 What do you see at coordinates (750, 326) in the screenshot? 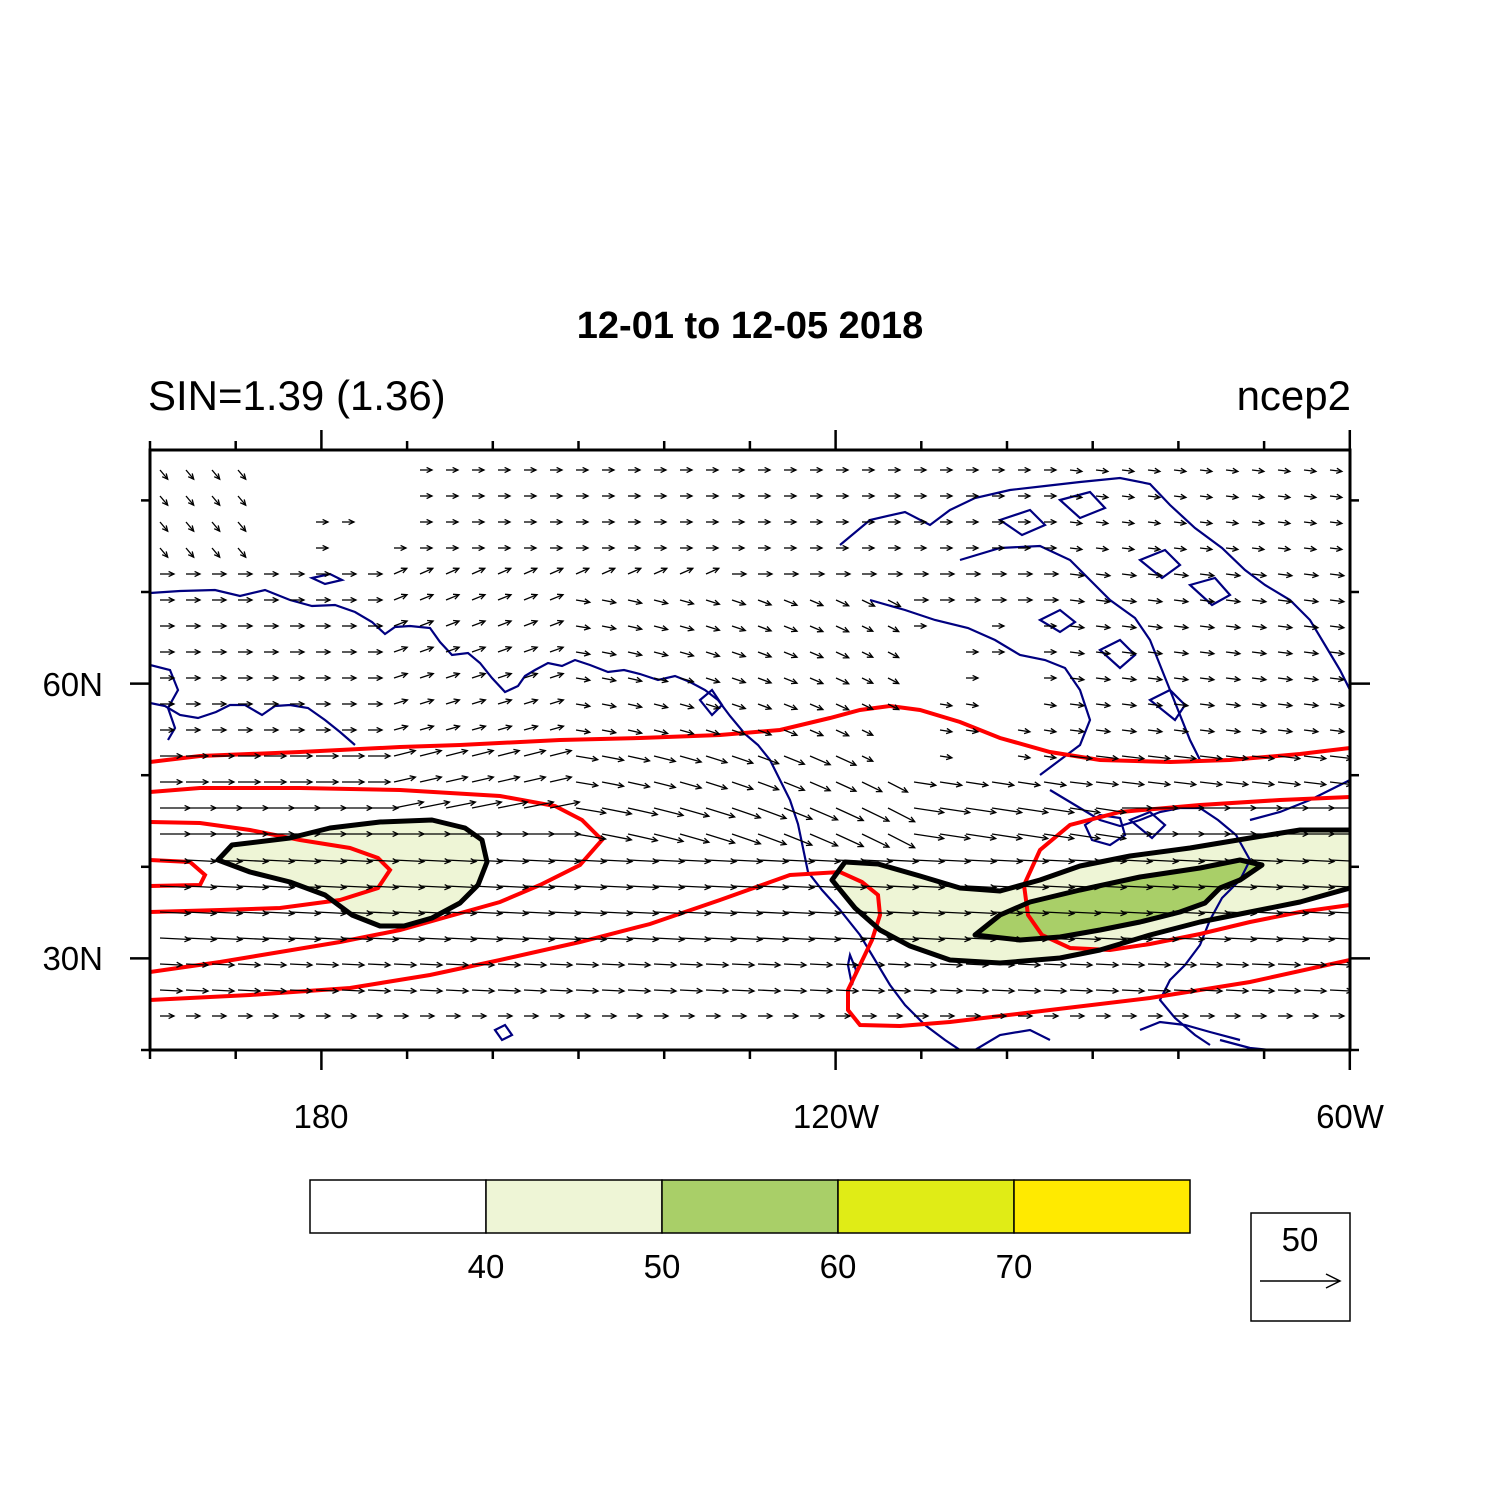
I see `plot-title: 12-01 to 12-05 2018` at bounding box center [750, 326].